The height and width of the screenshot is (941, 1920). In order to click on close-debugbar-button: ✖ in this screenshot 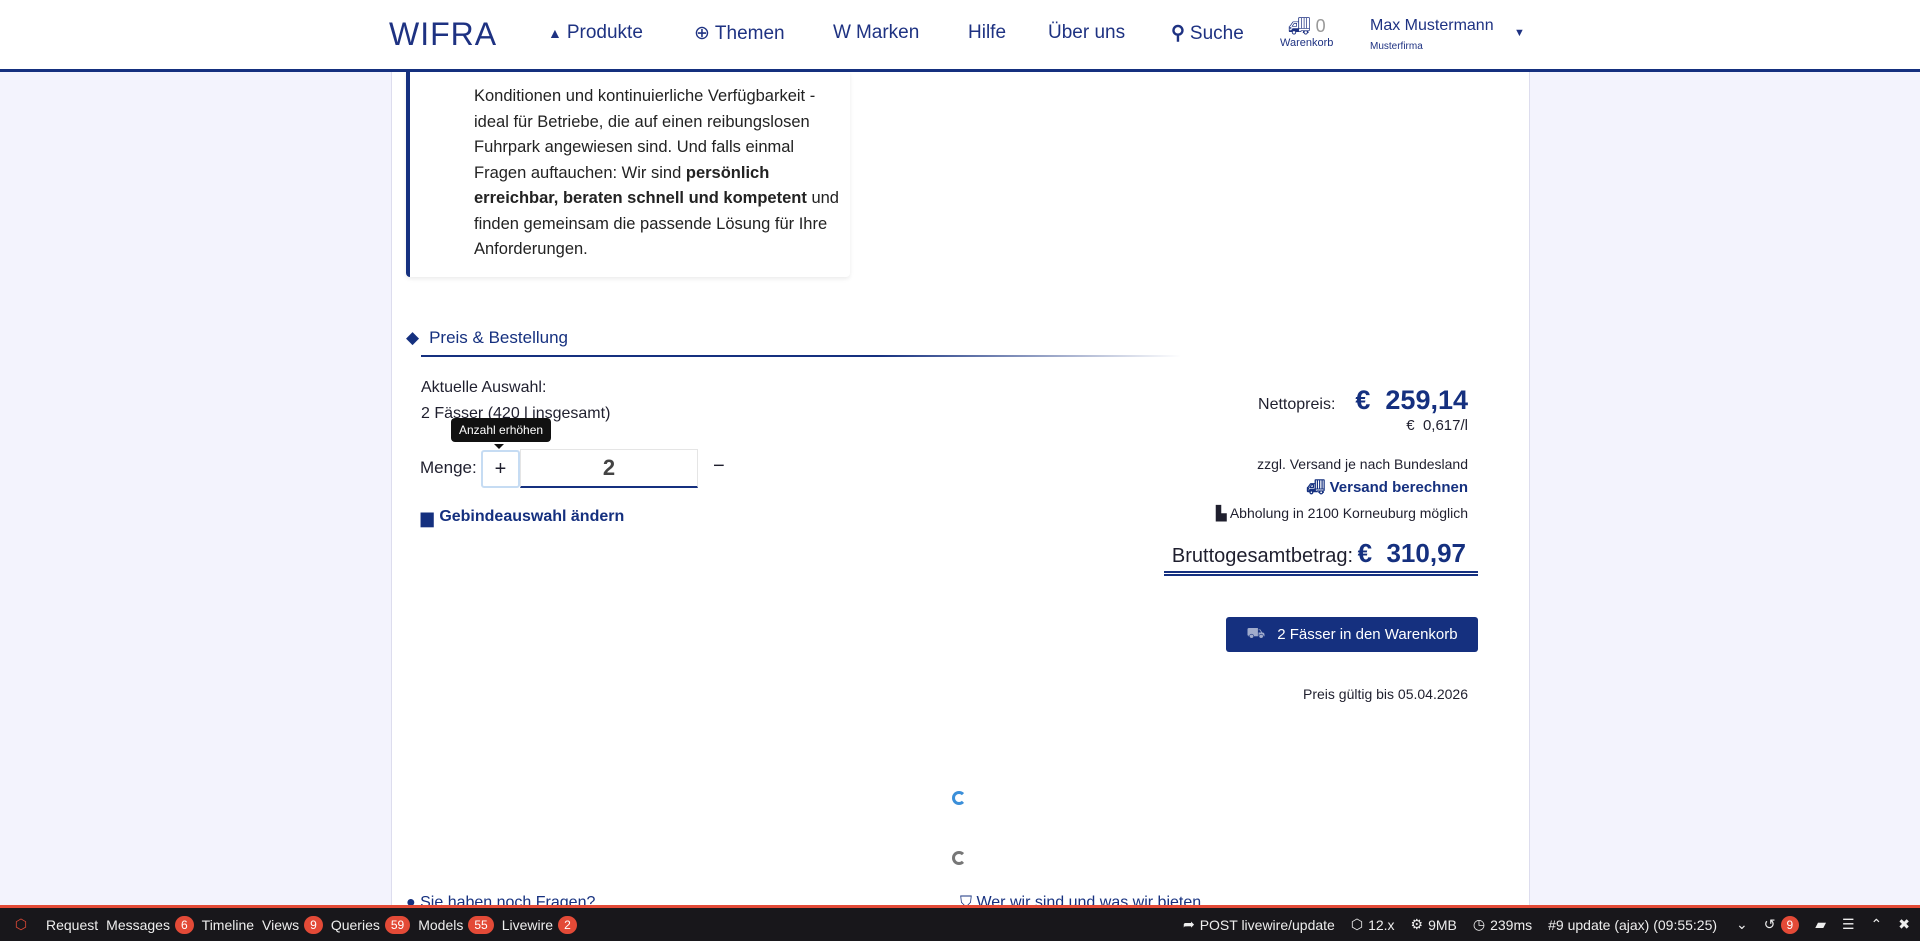, I will do `click(1904, 924)`.